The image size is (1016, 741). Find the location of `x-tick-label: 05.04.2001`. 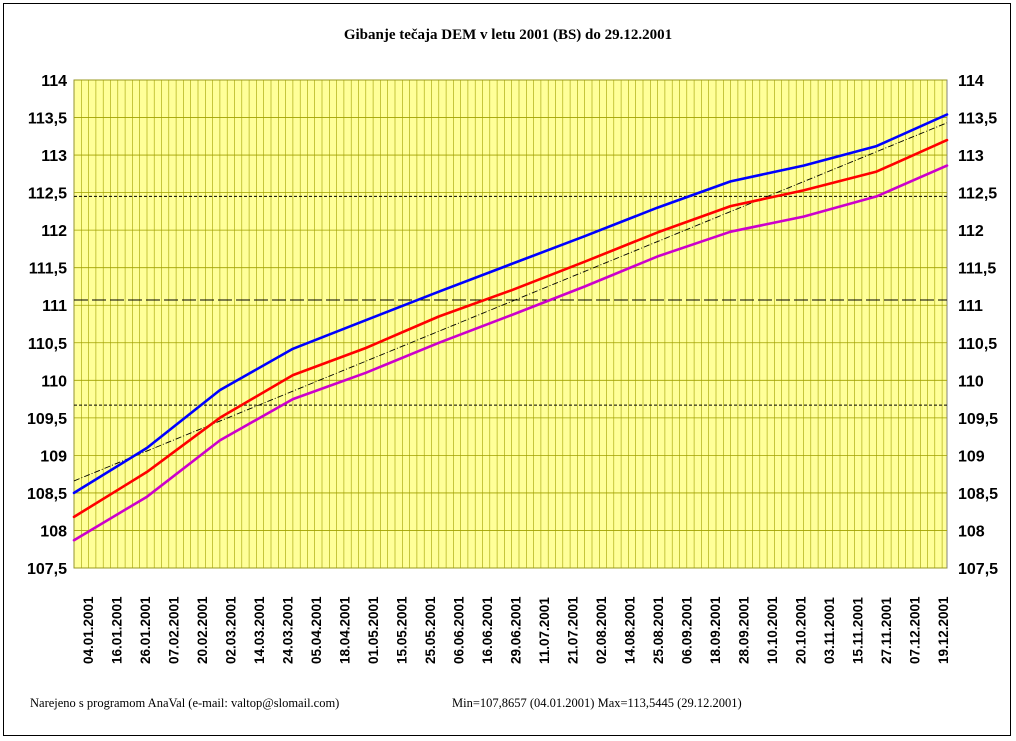

x-tick-label: 05.04.2001 is located at coordinates (316, 630).